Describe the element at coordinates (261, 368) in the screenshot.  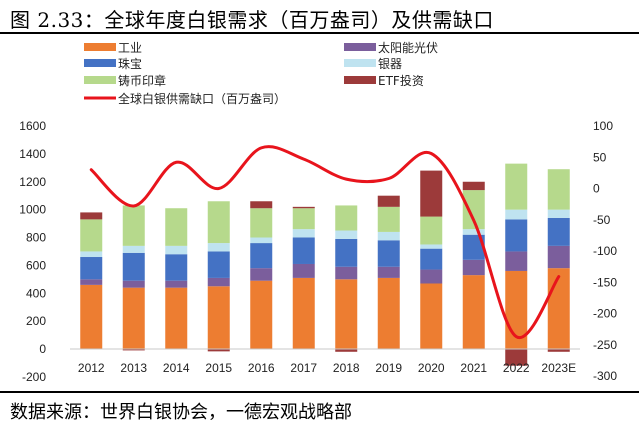
I see `x-tick-label: 2016` at that location.